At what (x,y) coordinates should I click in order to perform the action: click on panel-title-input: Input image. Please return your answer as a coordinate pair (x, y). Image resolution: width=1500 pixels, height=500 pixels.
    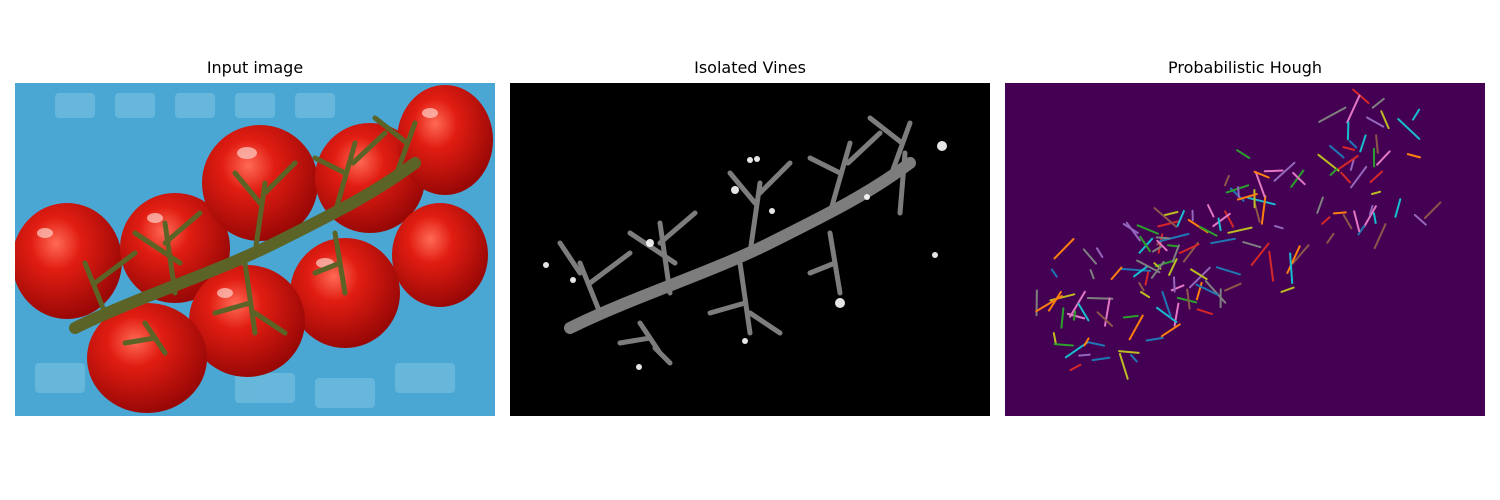
    Looking at the image, I should click on (255, 67).